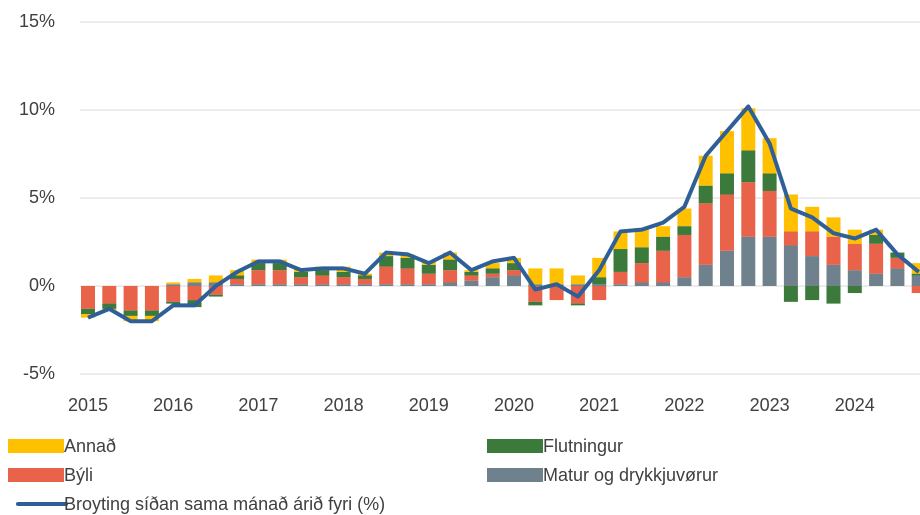 The image size is (920, 515). What do you see at coordinates (258, 405) in the screenshot?
I see `x-tick-label: 2017` at bounding box center [258, 405].